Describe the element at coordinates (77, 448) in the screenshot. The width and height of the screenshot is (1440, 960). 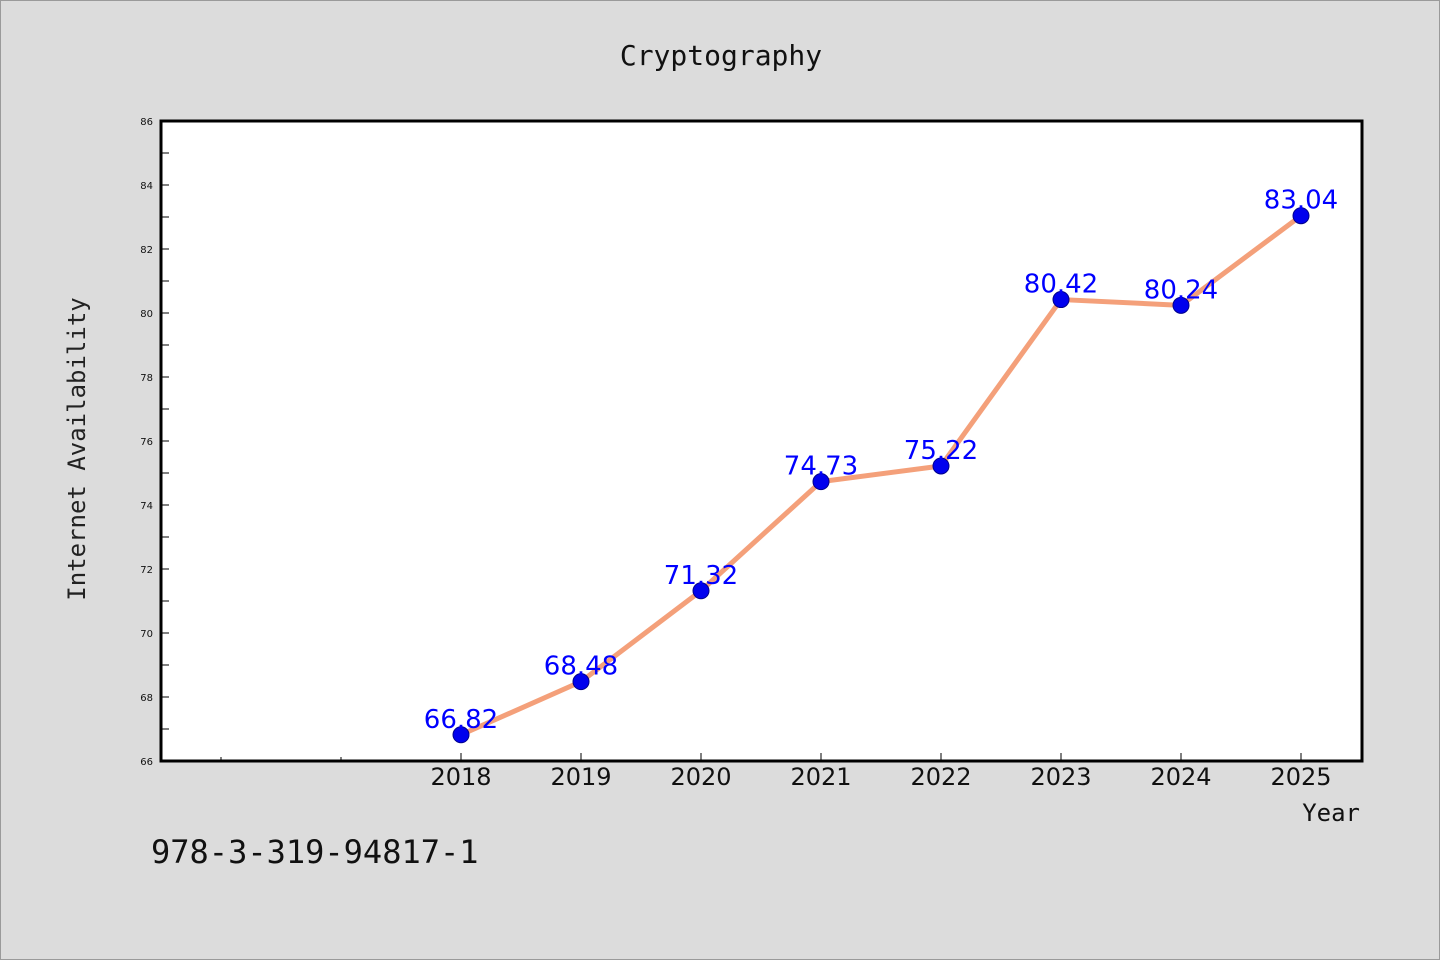
I see `y-axis-label: Internet Availability` at that location.